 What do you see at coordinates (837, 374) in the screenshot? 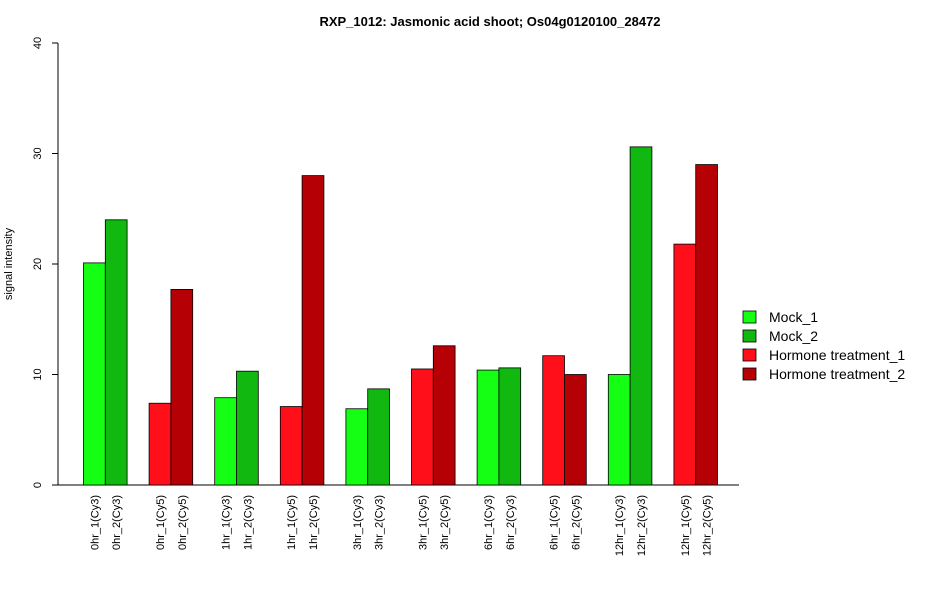
I see `legend-label: Hormone treatment_2` at bounding box center [837, 374].